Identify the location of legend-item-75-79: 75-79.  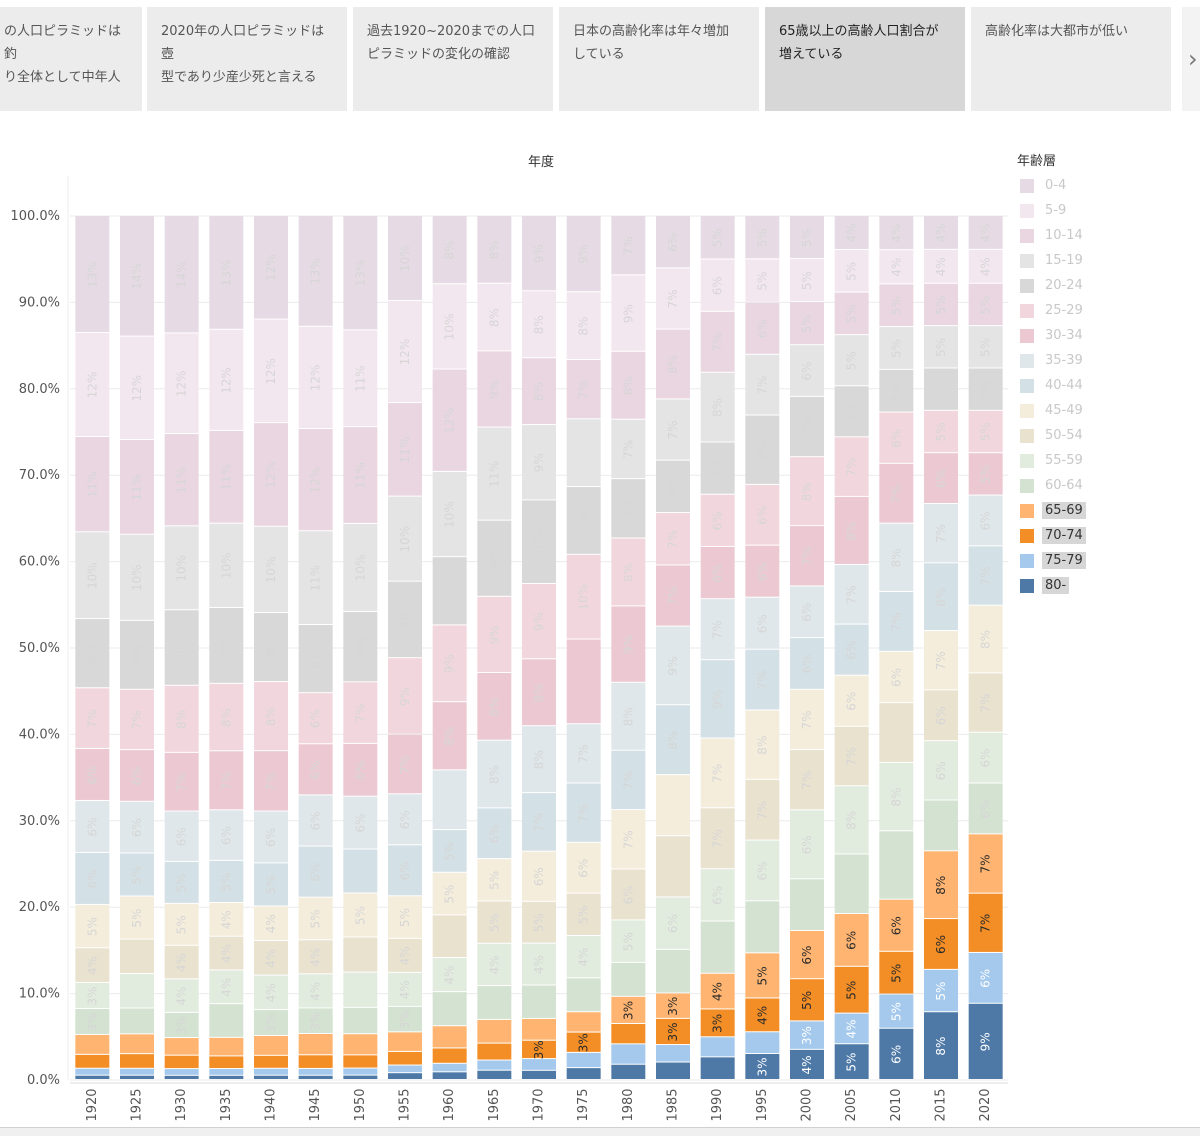
(1057, 560).